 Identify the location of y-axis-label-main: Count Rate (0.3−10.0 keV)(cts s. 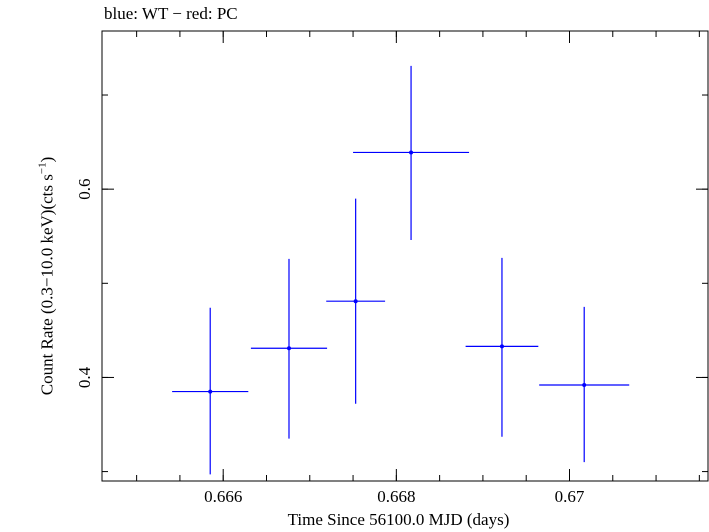
(47, 285).